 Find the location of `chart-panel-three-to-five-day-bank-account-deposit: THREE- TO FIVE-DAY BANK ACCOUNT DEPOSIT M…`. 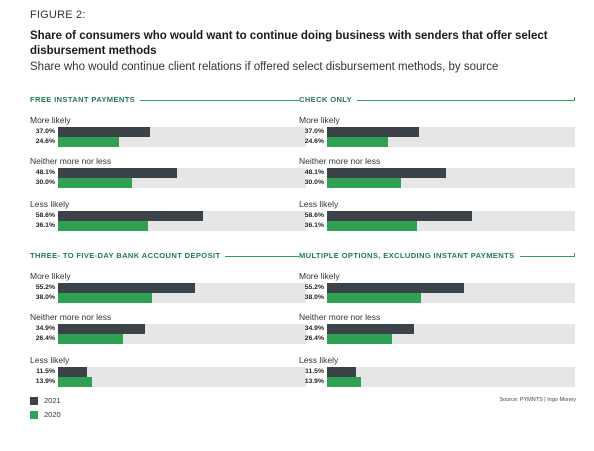

chart-panel-three-to-five-day-bank-account-deposit: THREE- TO FIVE-DAY BANK ACCOUNT DEPOSIT M… is located at coordinates (168, 321).